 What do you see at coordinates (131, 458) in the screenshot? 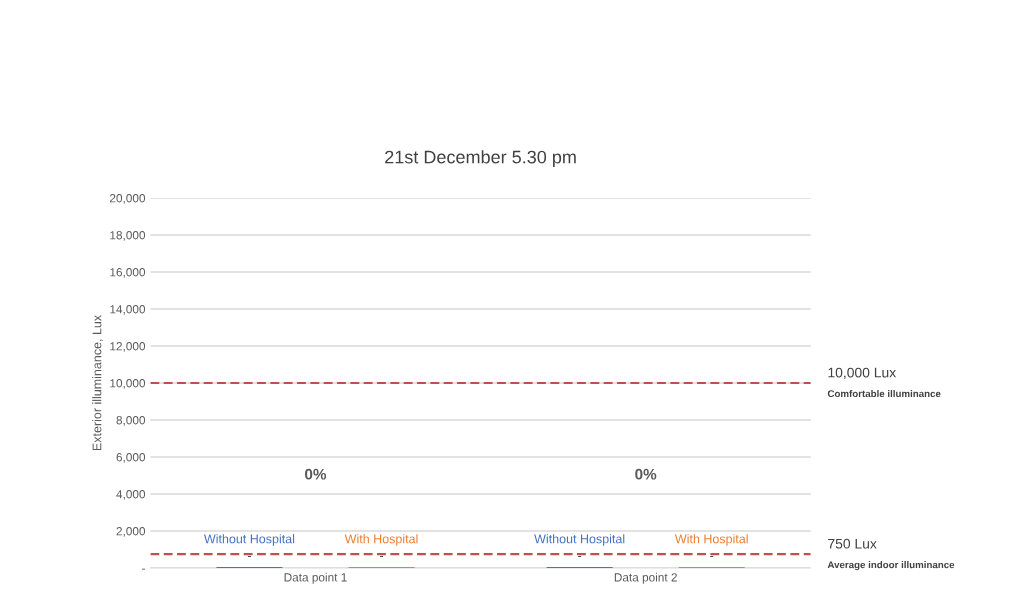
I see `y-tick-label: 6,000` at bounding box center [131, 458].